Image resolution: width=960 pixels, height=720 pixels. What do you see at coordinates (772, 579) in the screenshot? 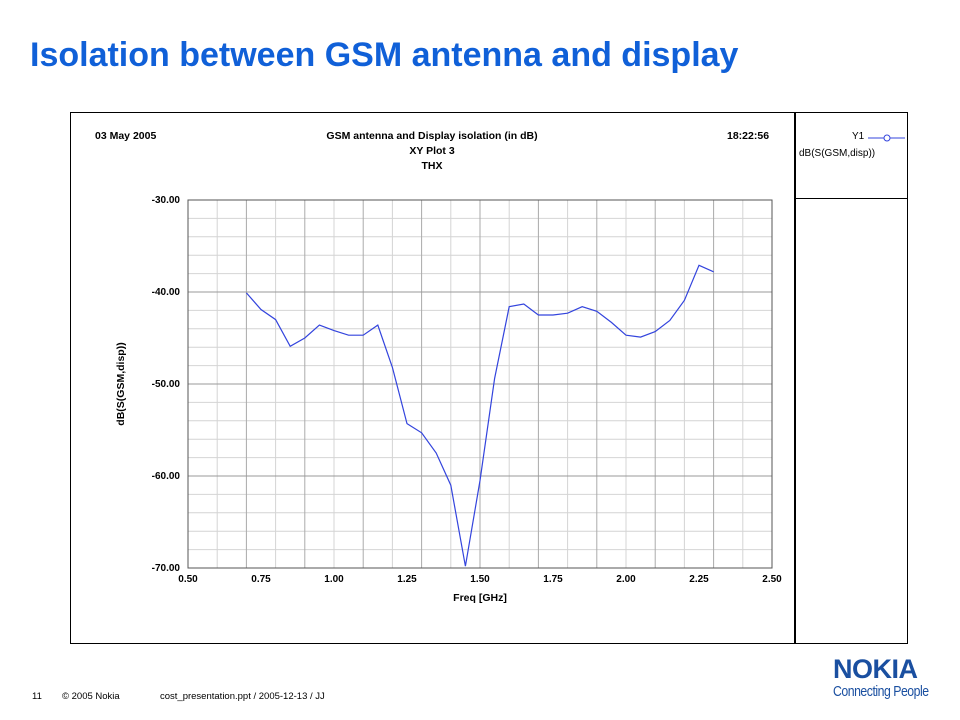
I see `x-tick-label: 2.50` at bounding box center [772, 579].